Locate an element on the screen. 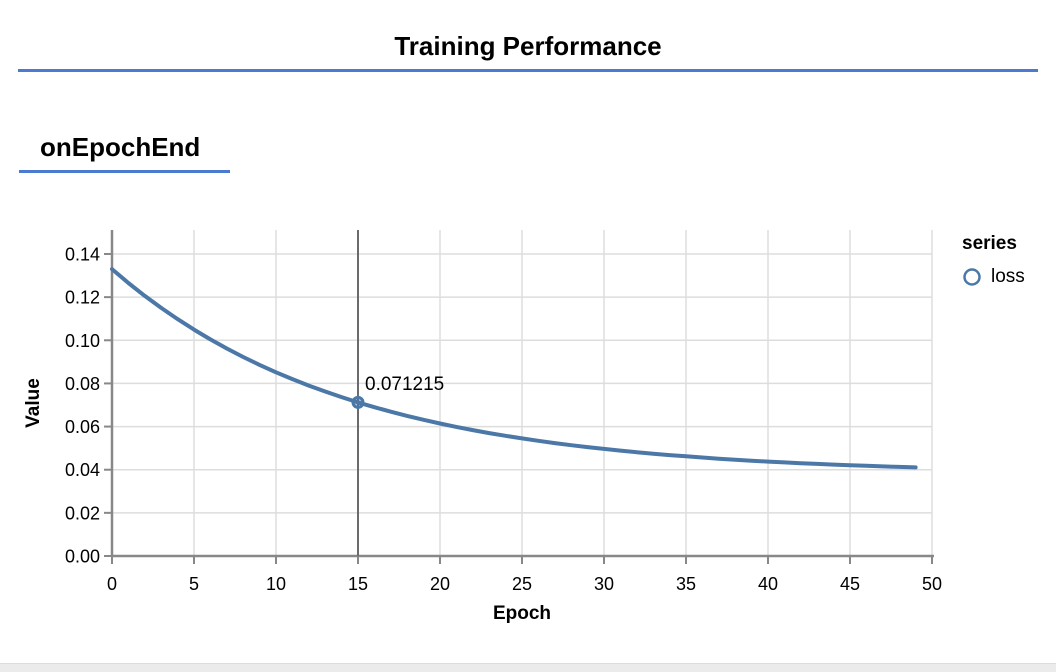 The height and width of the screenshot is (672, 1056). section-title: onEpochEnd is located at coordinates (120, 147).